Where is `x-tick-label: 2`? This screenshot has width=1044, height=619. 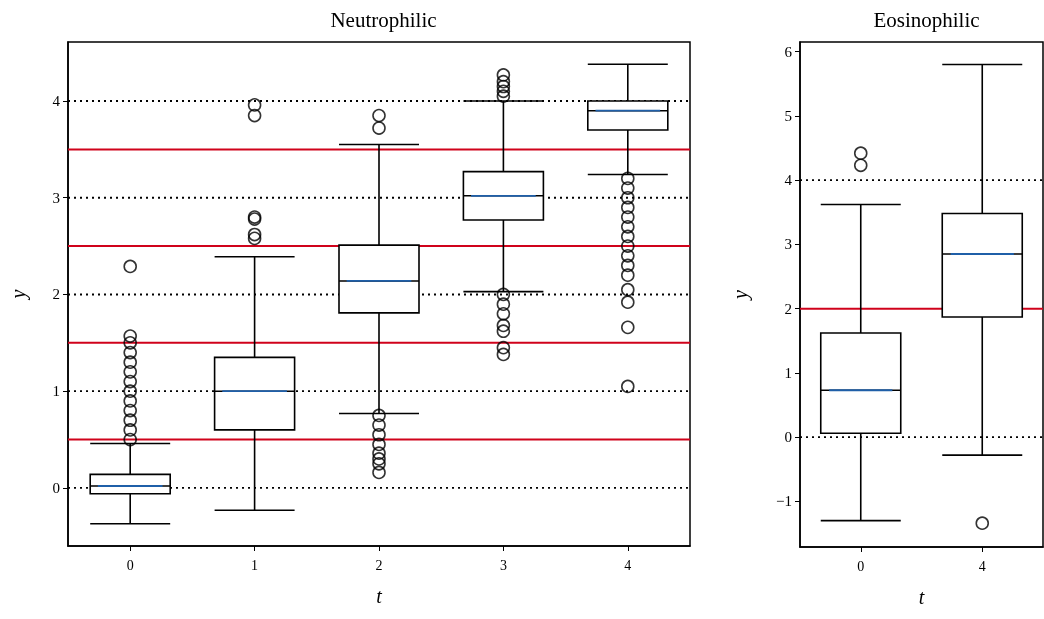 x-tick-label: 2 is located at coordinates (379, 565).